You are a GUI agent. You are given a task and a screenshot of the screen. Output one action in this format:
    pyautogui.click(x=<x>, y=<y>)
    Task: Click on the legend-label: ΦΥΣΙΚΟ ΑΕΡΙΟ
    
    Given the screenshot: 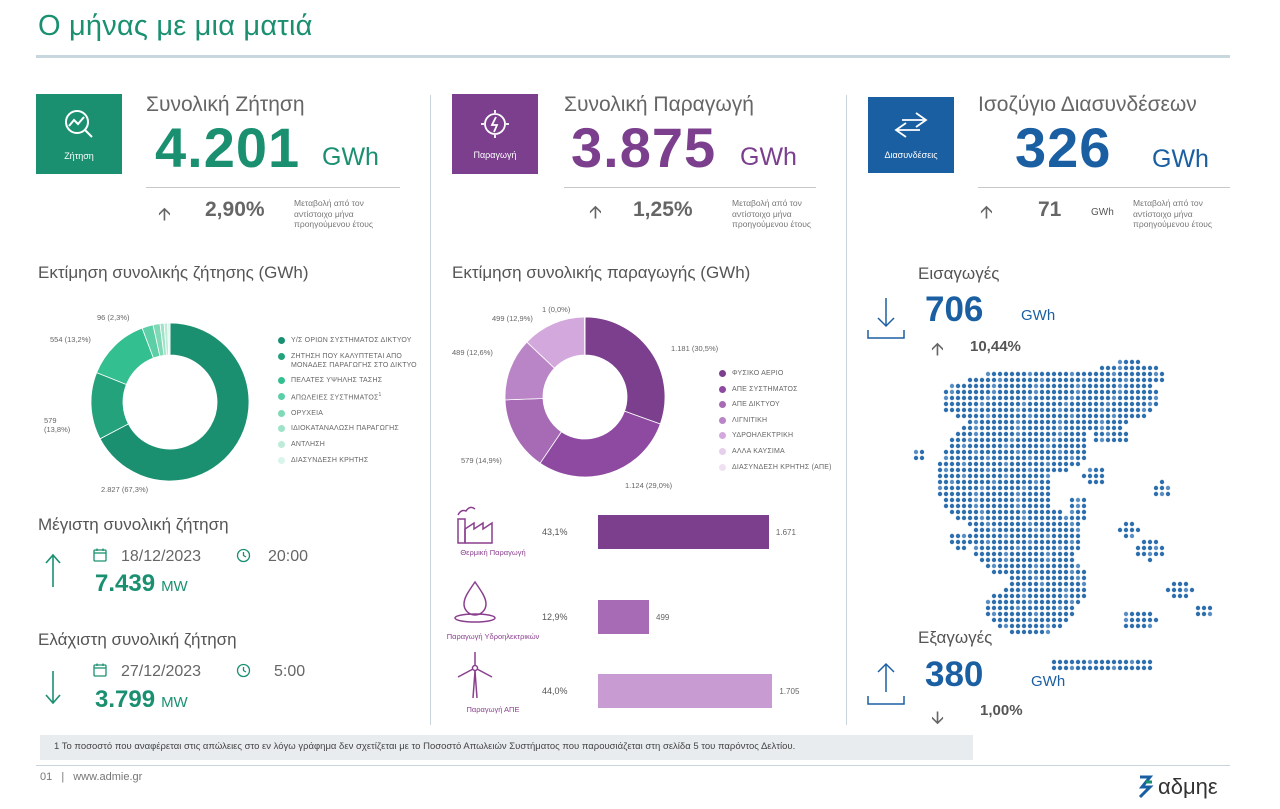 What is the action you would take?
    pyautogui.click(x=758, y=373)
    